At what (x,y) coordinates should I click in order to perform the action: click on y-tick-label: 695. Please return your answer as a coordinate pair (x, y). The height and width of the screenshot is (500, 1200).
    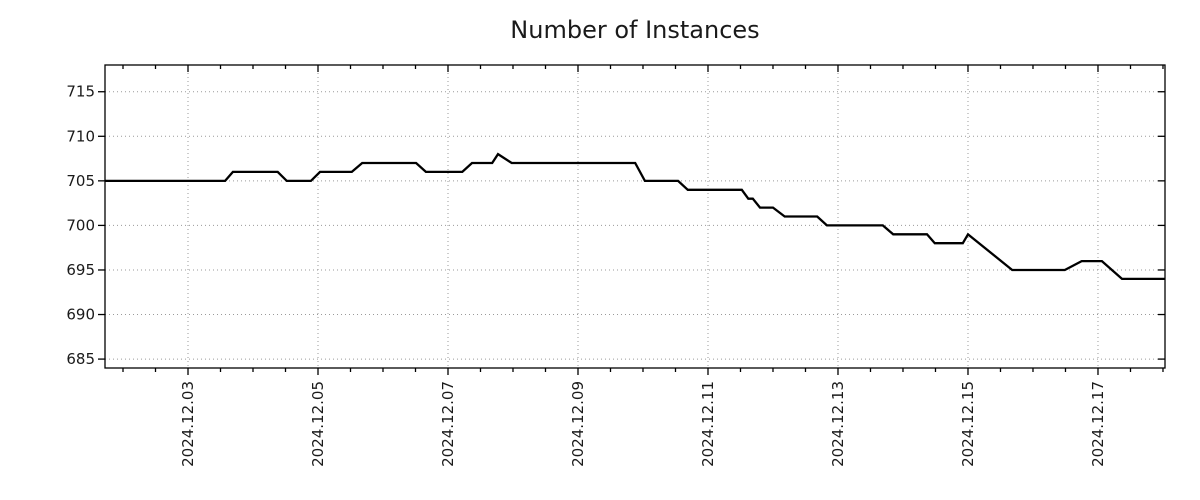
    Looking at the image, I should click on (80, 270).